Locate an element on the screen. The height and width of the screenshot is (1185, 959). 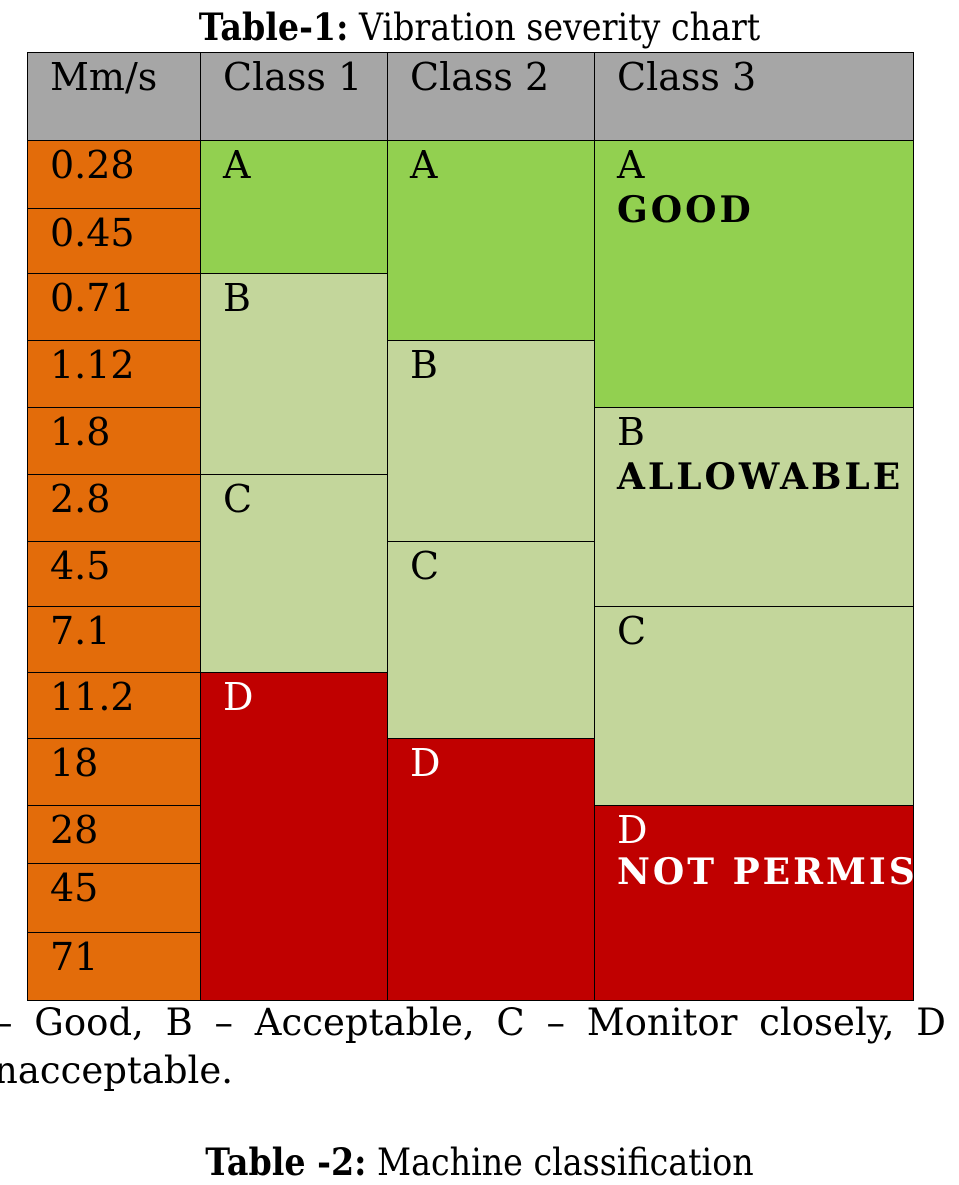
speed-cell: 2.8 is located at coordinates (114, 508).